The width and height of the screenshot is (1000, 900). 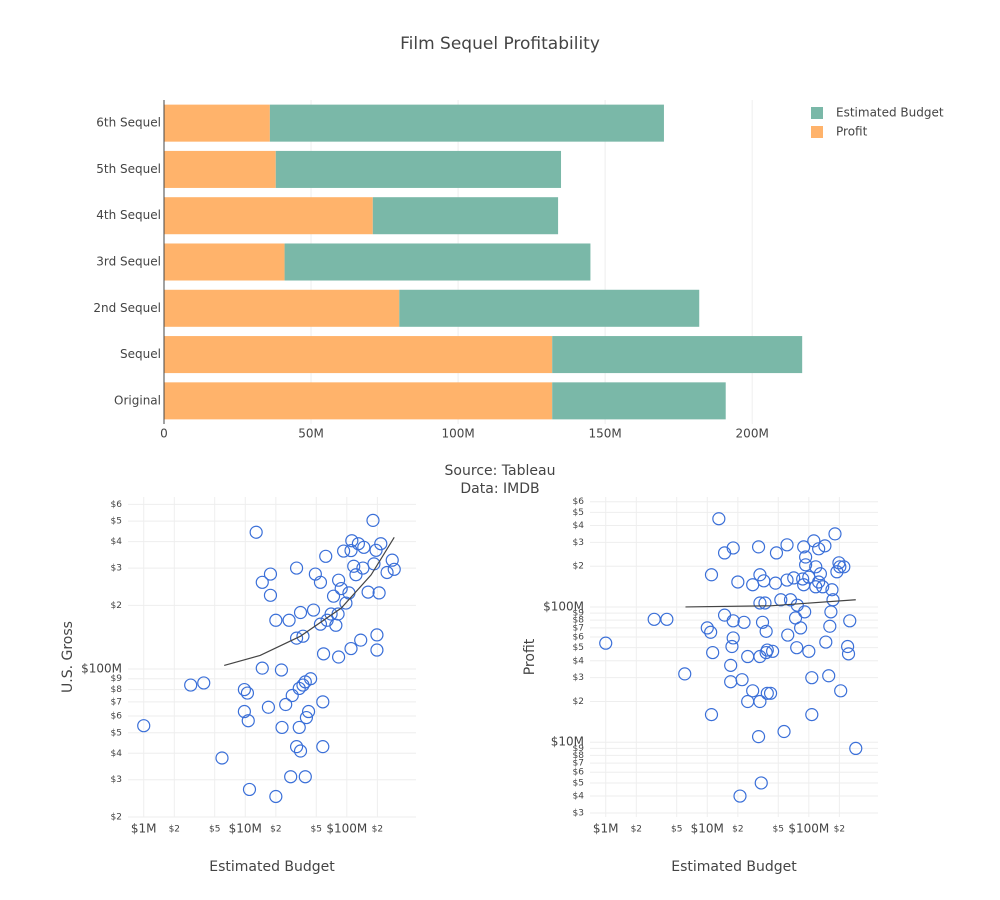 What do you see at coordinates (499, 489) in the screenshot?
I see `annotation: Data: IMDB` at bounding box center [499, 489].